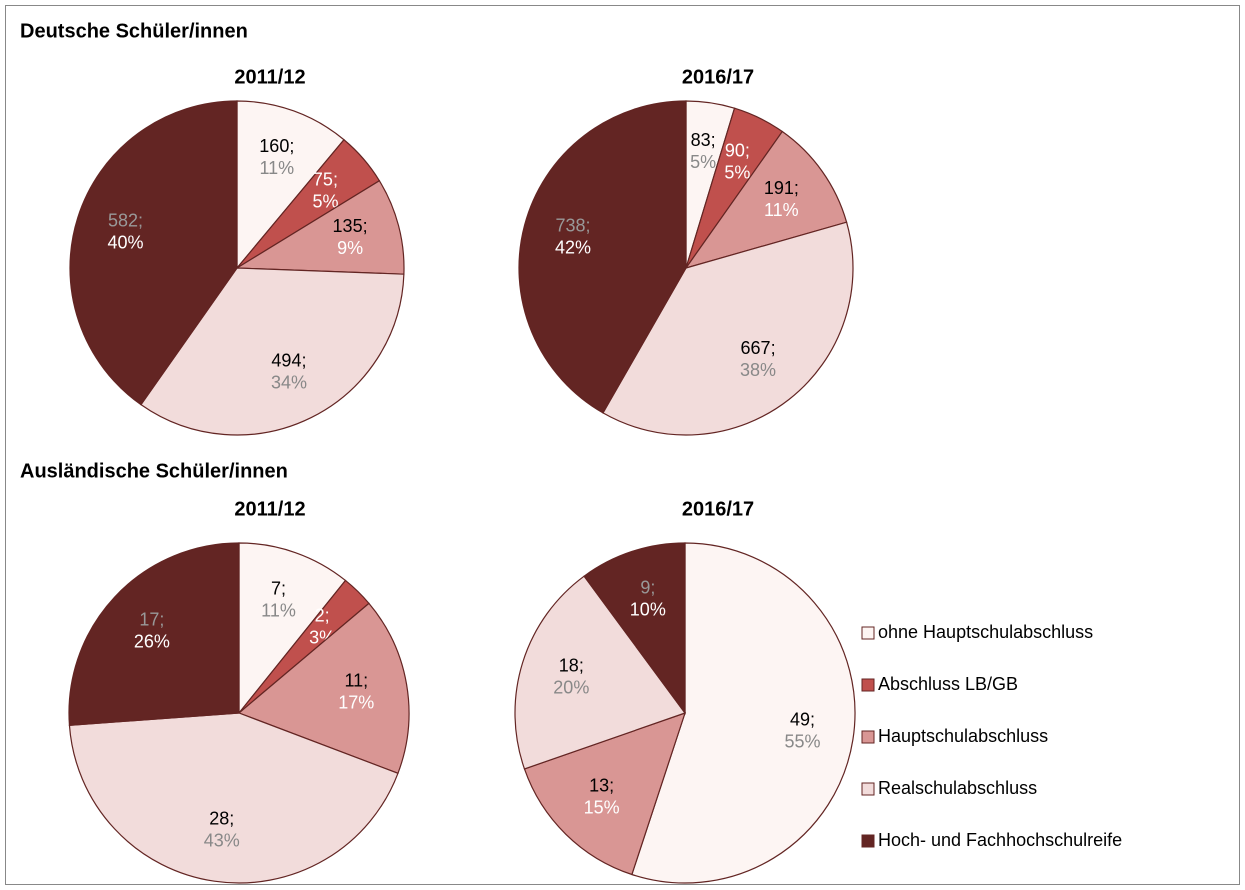 This screenshot has width=1245, height=890. I want to click on group-title: Ausländische Schüler/innen, so click(154, 471).